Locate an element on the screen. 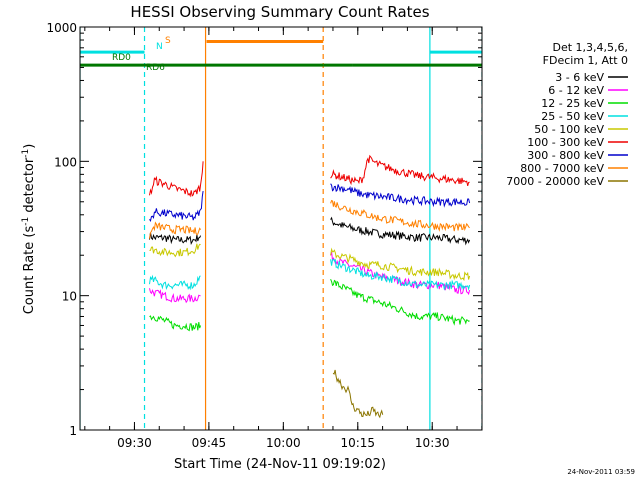 The image size is (640, 480). legend-label-2: 12 - 25 keV is located at coordinates (572, 103).